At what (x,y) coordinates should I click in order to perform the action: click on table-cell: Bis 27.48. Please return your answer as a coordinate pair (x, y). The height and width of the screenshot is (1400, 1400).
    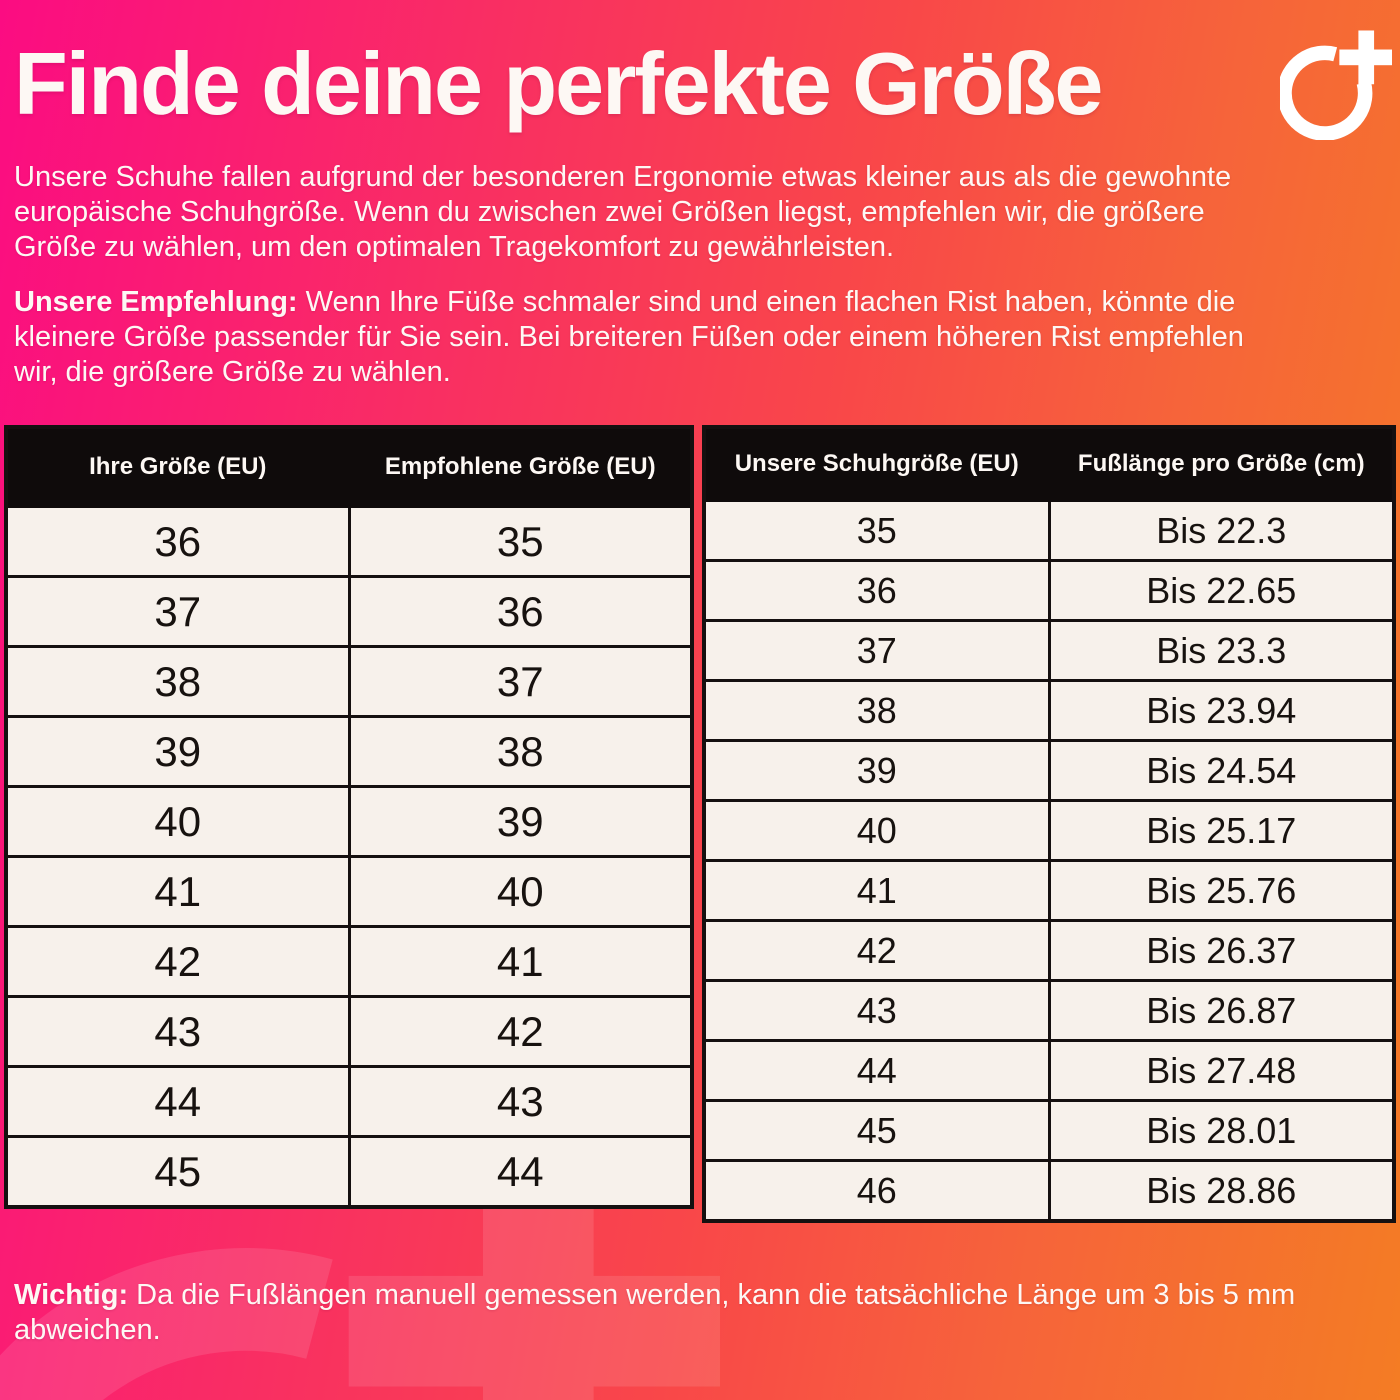
    Looking at the image, I should click on (1221, 1070).